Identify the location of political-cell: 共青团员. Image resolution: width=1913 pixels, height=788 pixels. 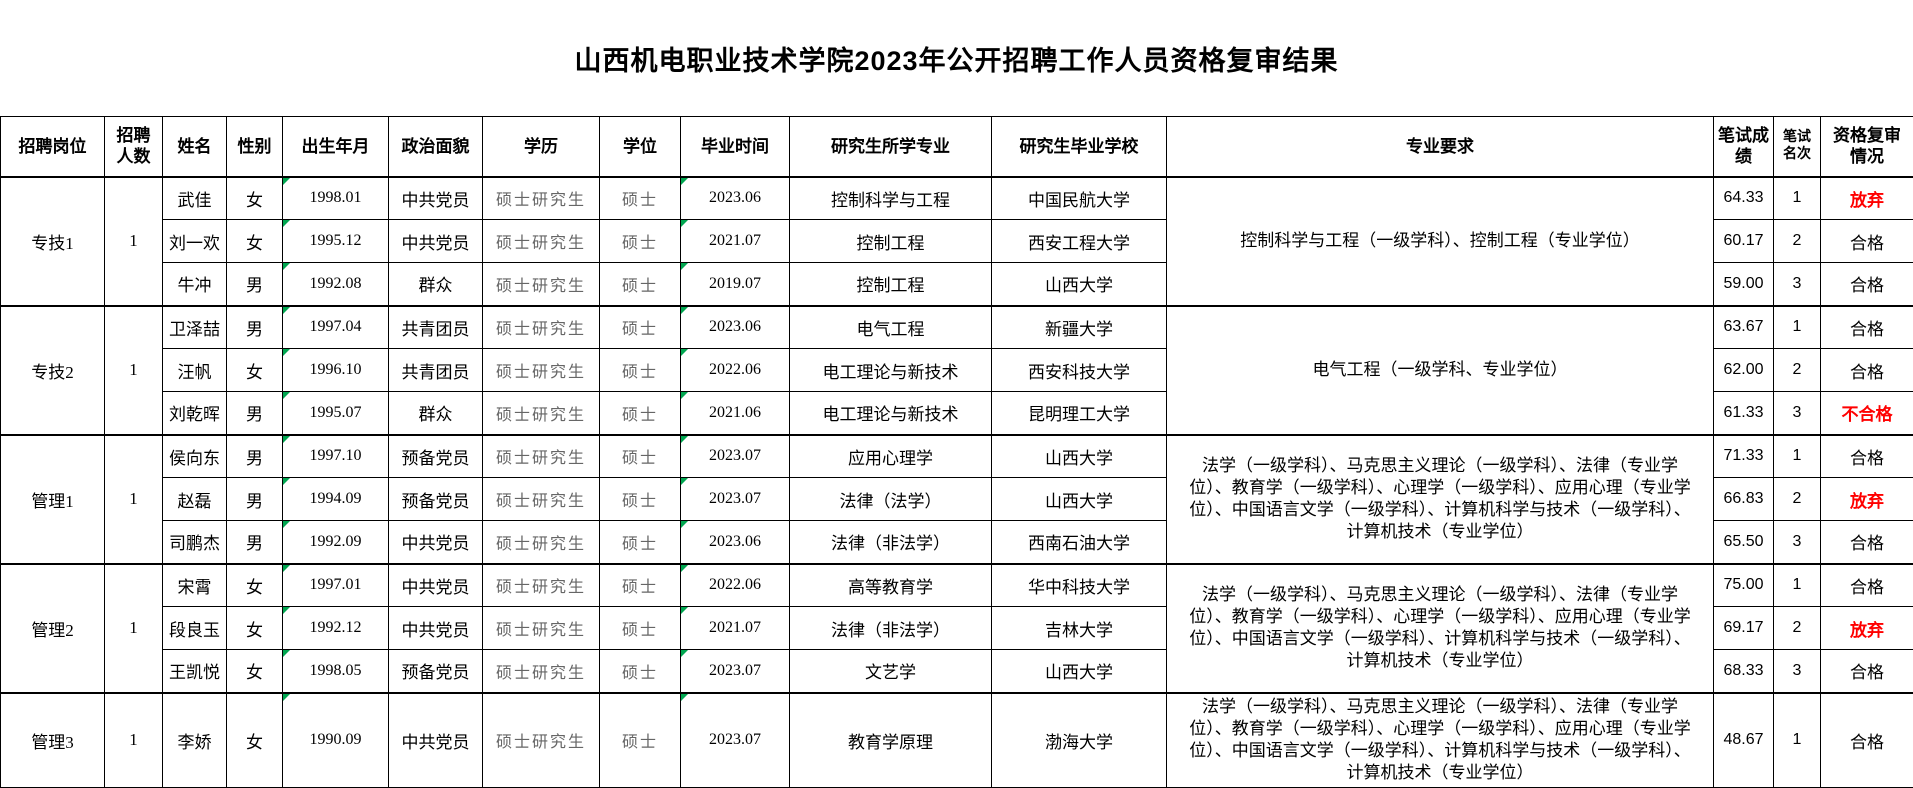
(436, 327).